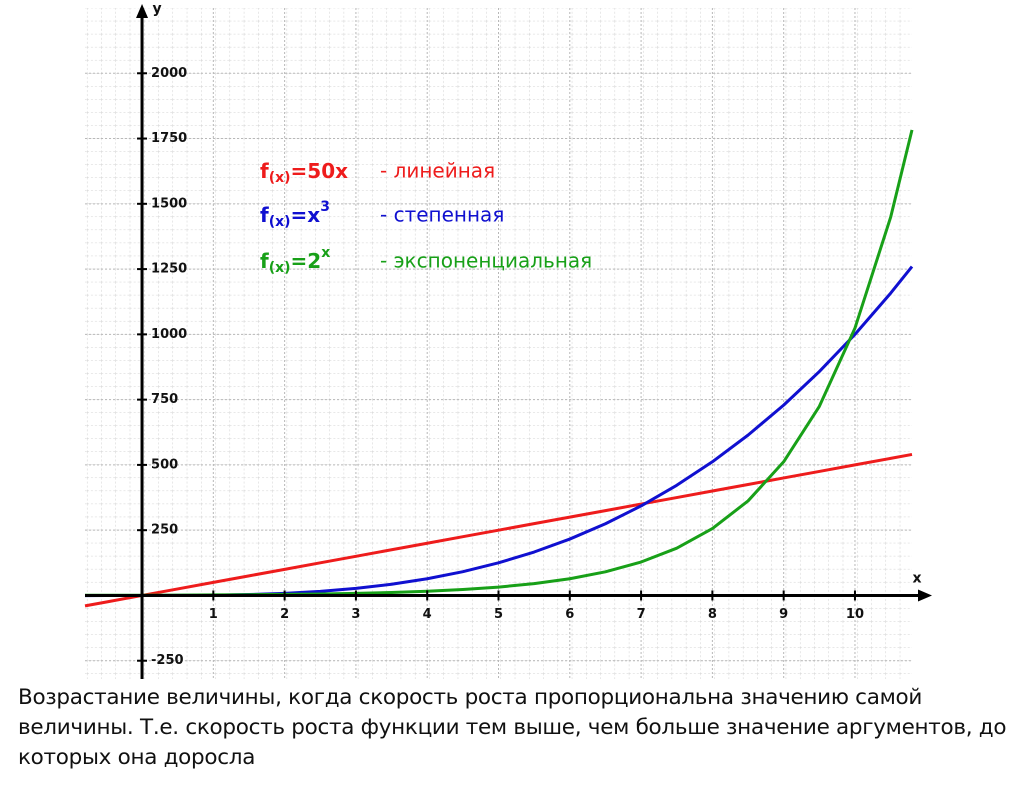 This screenshot has width=1024, height=800. What do you see at coordinates (783, 614) in the screenshot?
I see `x-tick-label: 9` at bounding box center [783, 614].